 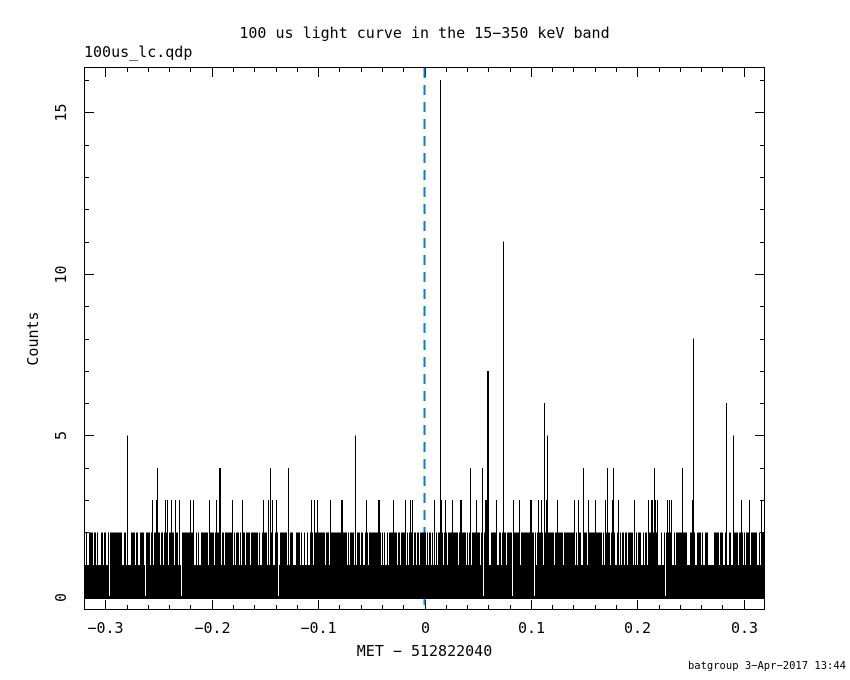 I want to click on x-tick-label: −0.1, so click(x=318, y=628).